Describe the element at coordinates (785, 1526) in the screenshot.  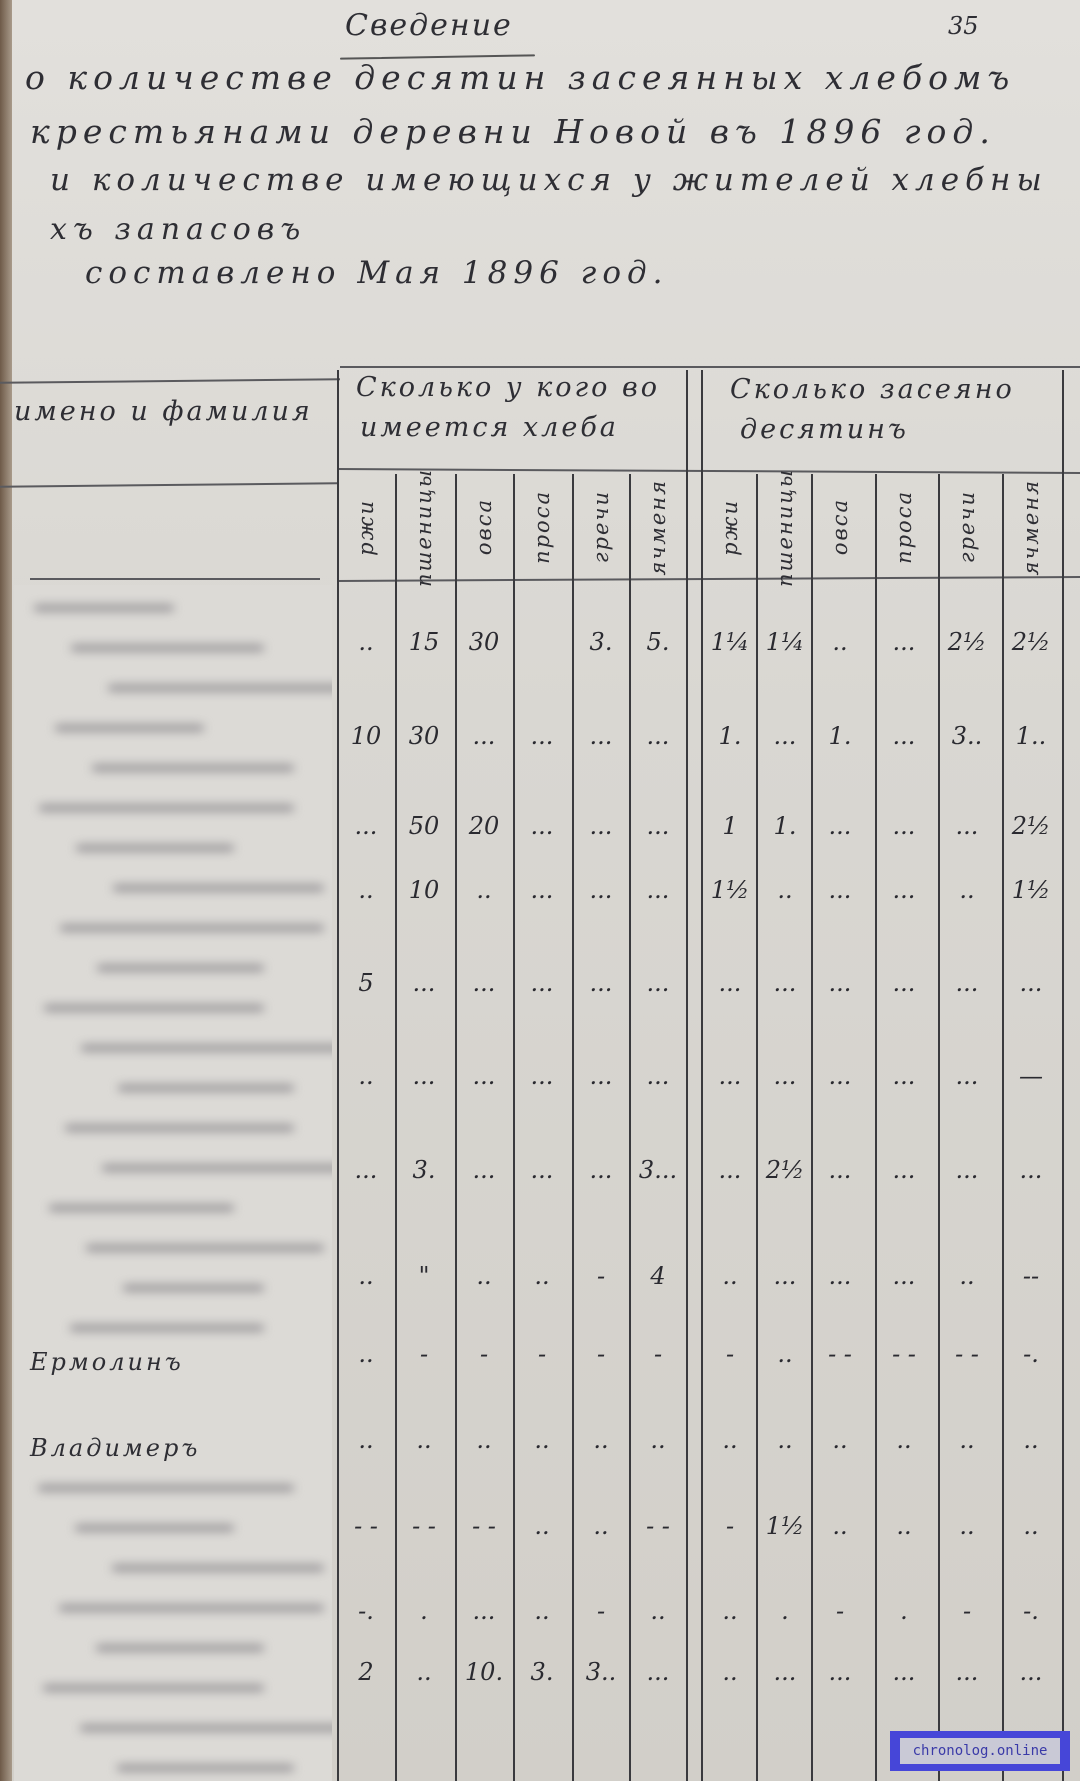
I see `sown-cell: 1½` at that location.